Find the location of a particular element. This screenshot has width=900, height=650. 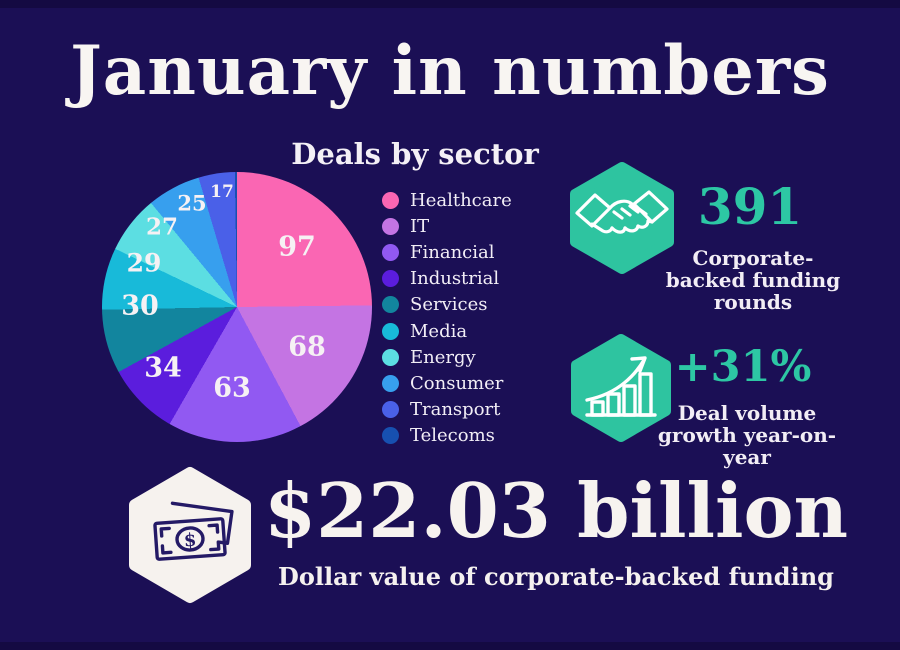

money-icon: $ is located at coordinates (193, 531).